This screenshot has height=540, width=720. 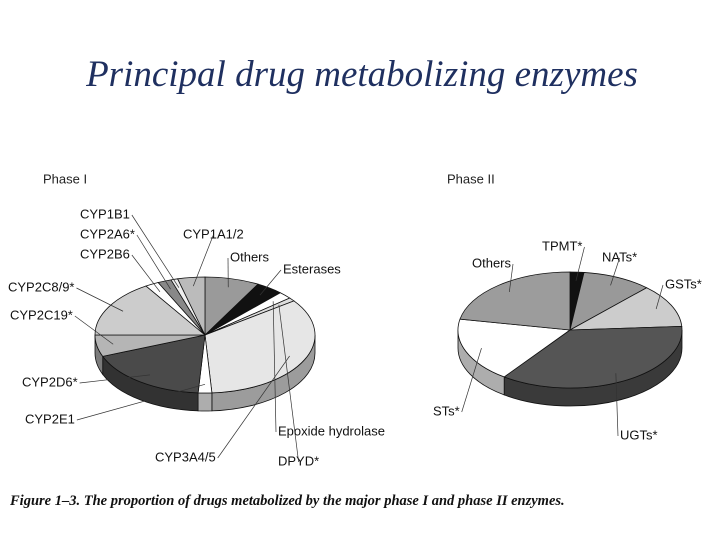 I want to click on slice-label: CYP2C8/9*, so click(x=41, y=286).